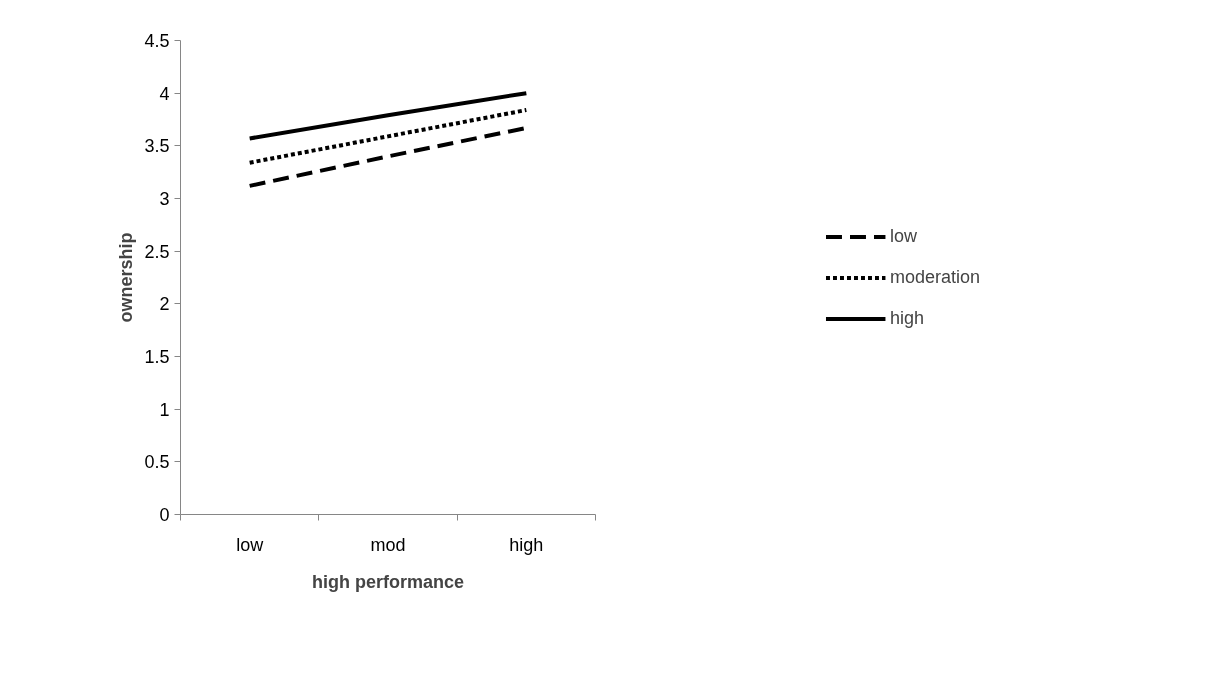 The width and height of the screenshot is (1215, 689). I want to click on legend-label: moderation, so click(935, 277).